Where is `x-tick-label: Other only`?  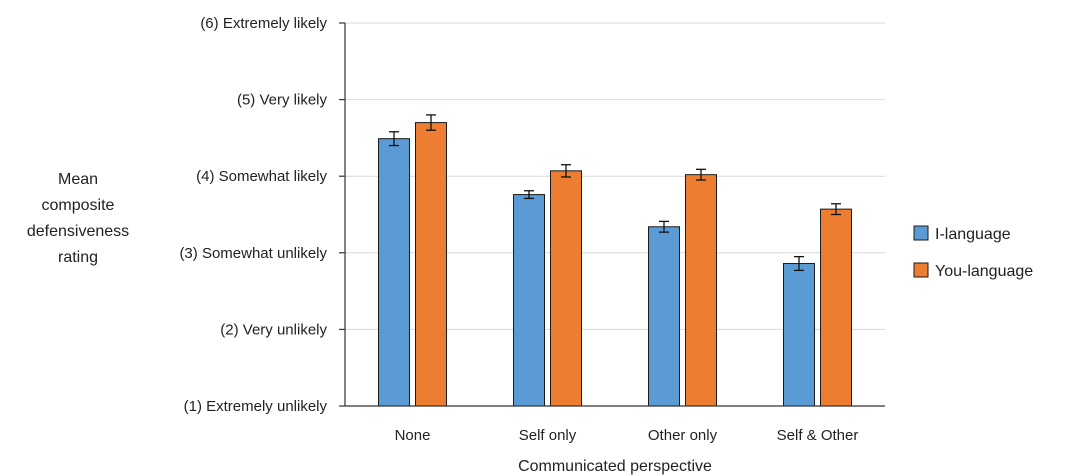
x-tick-label: Other only is located at coordinates (683, 435).